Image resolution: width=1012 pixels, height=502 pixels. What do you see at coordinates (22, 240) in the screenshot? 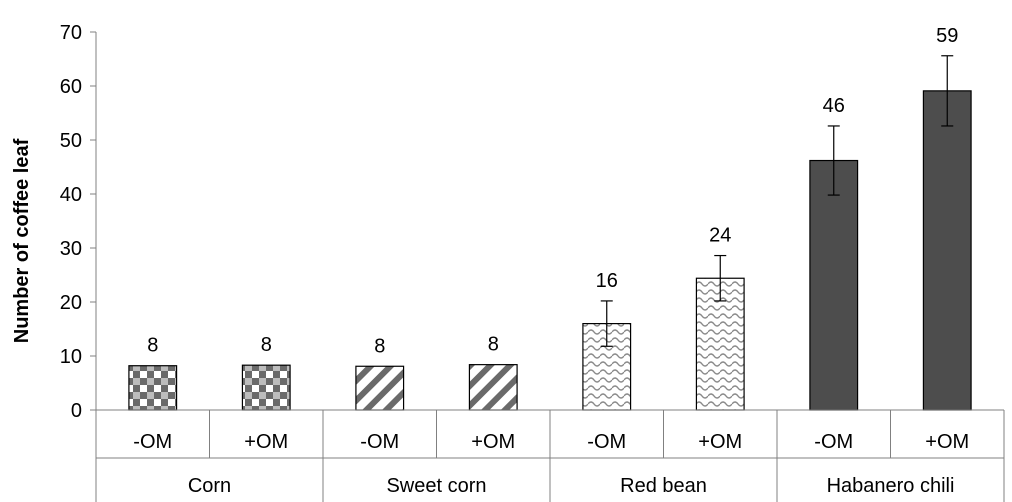
I see `y-axis-title: Number of coffee leaf` at bounding box center [22, 240].